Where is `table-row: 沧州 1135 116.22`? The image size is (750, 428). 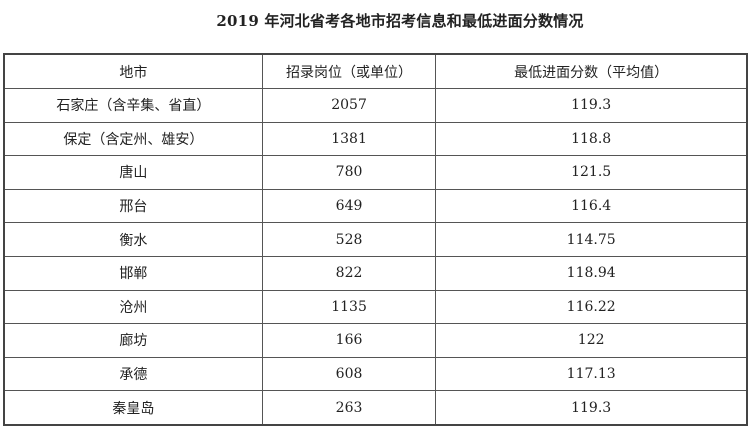
table-row: 沧州 1135 116.22 is located at coordinates (375, 307).